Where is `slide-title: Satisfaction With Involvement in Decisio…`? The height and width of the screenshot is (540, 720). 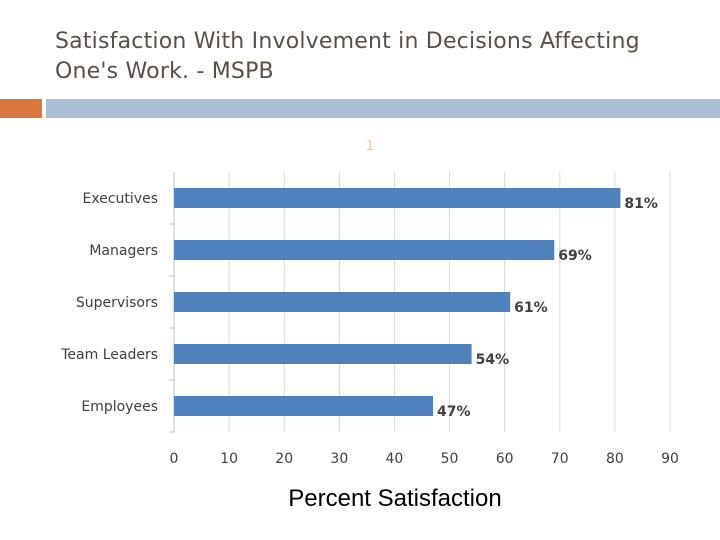 slide-title: Satisfaction With Involvement in Decisio… is located at coordinates (380, 57).